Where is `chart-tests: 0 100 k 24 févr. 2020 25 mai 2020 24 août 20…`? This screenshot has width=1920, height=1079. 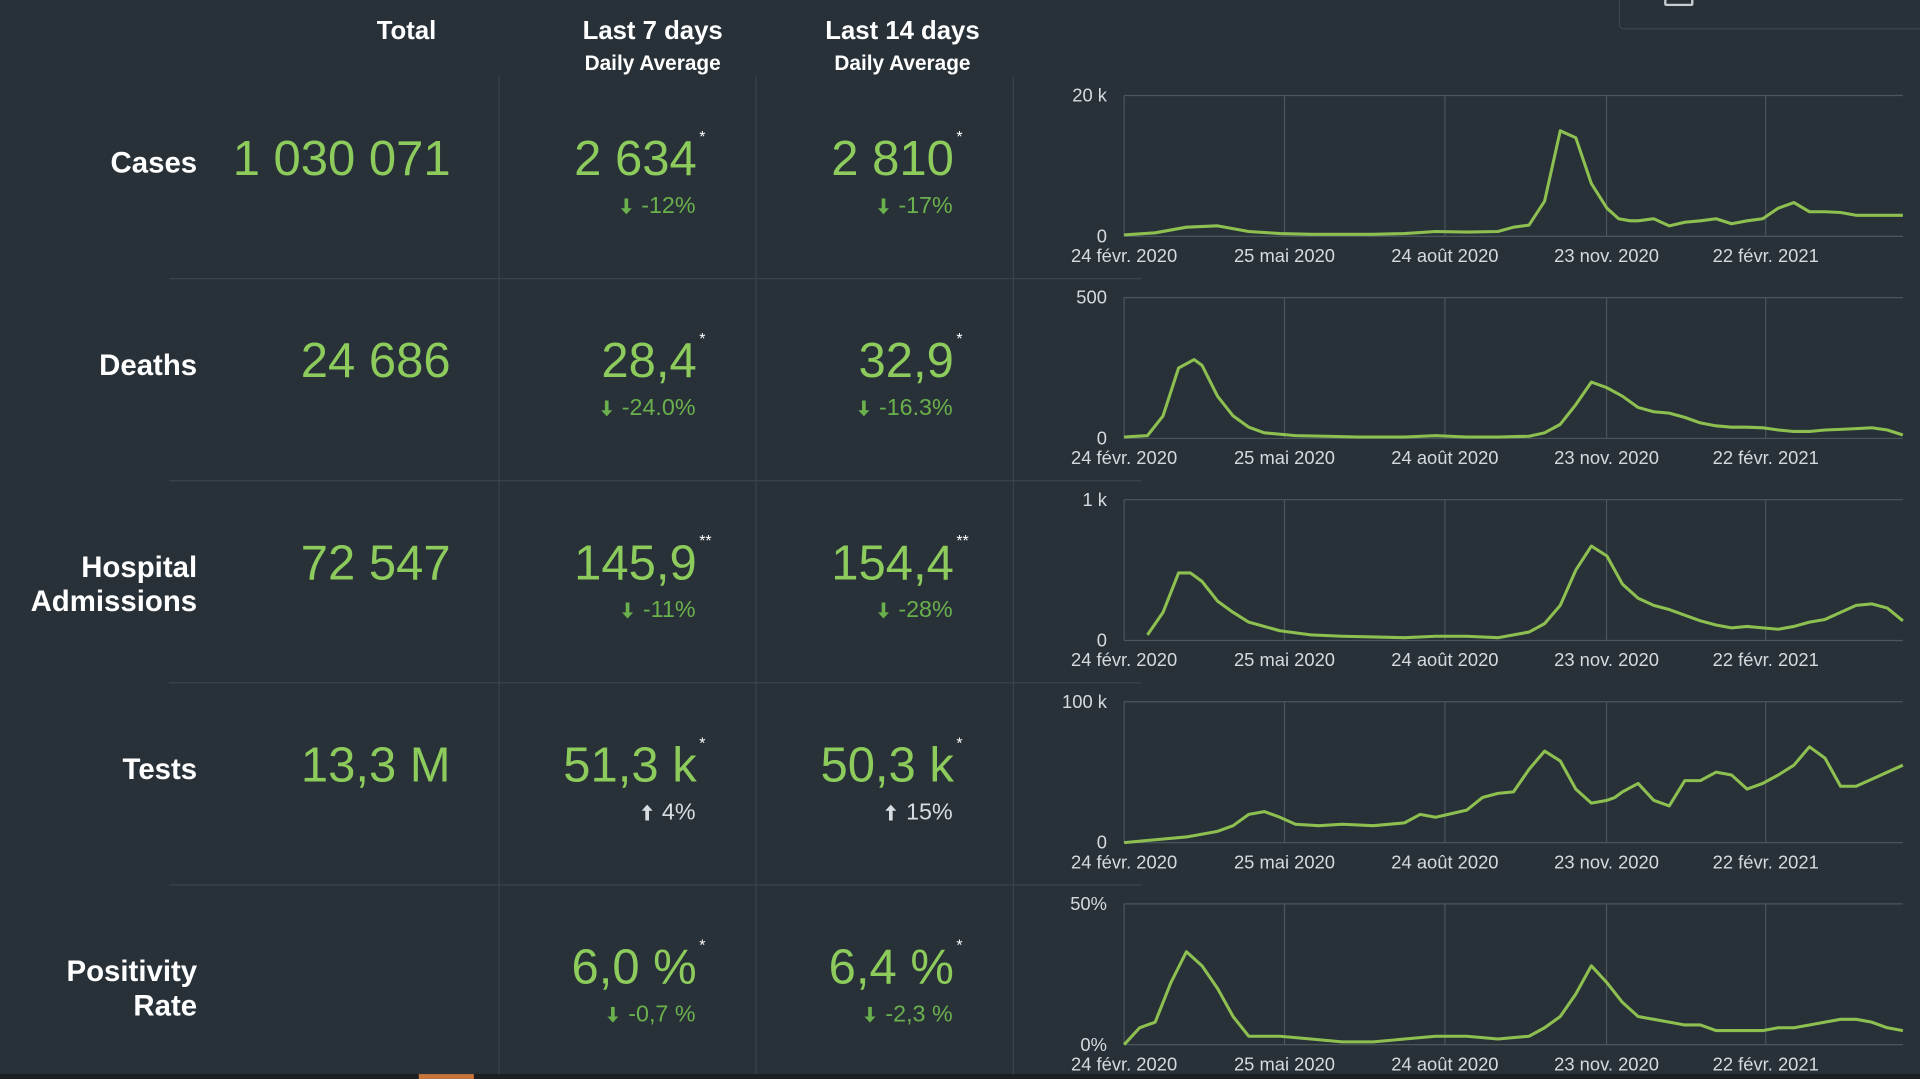 chart-tests: 0 100 k 24 févr. 2020 25 mai 2020 24 août 20… is located at coordinates (1488, 780).